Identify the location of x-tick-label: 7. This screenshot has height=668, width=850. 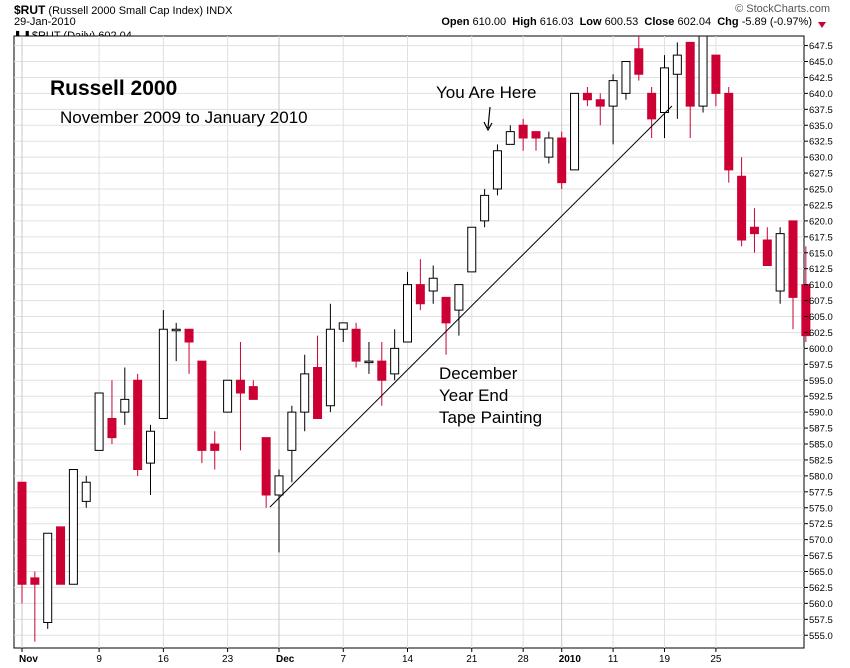
(343, 659).